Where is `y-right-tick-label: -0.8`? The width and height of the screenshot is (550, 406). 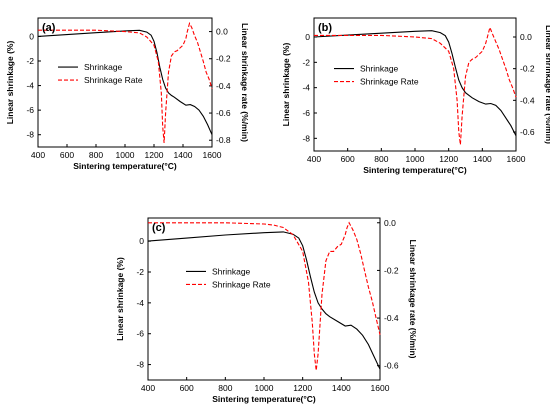
y-right-tick-label: -0.8 is located at coordinates (223, 140).